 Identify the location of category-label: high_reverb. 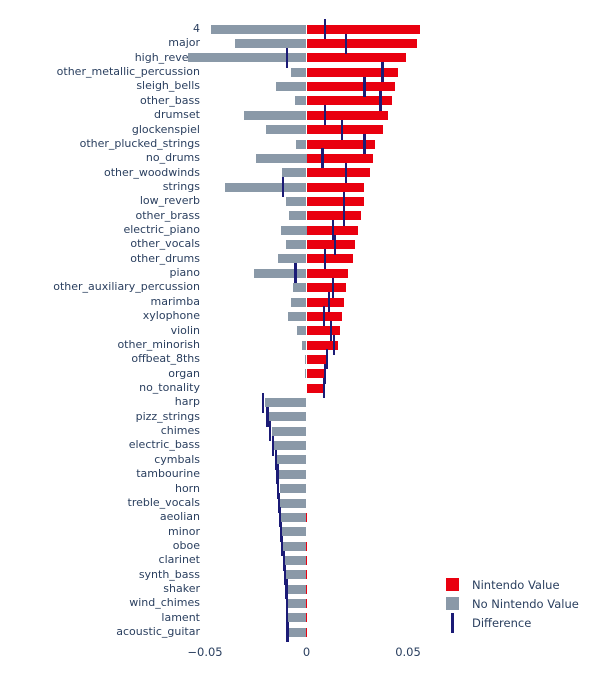
(167, 57).